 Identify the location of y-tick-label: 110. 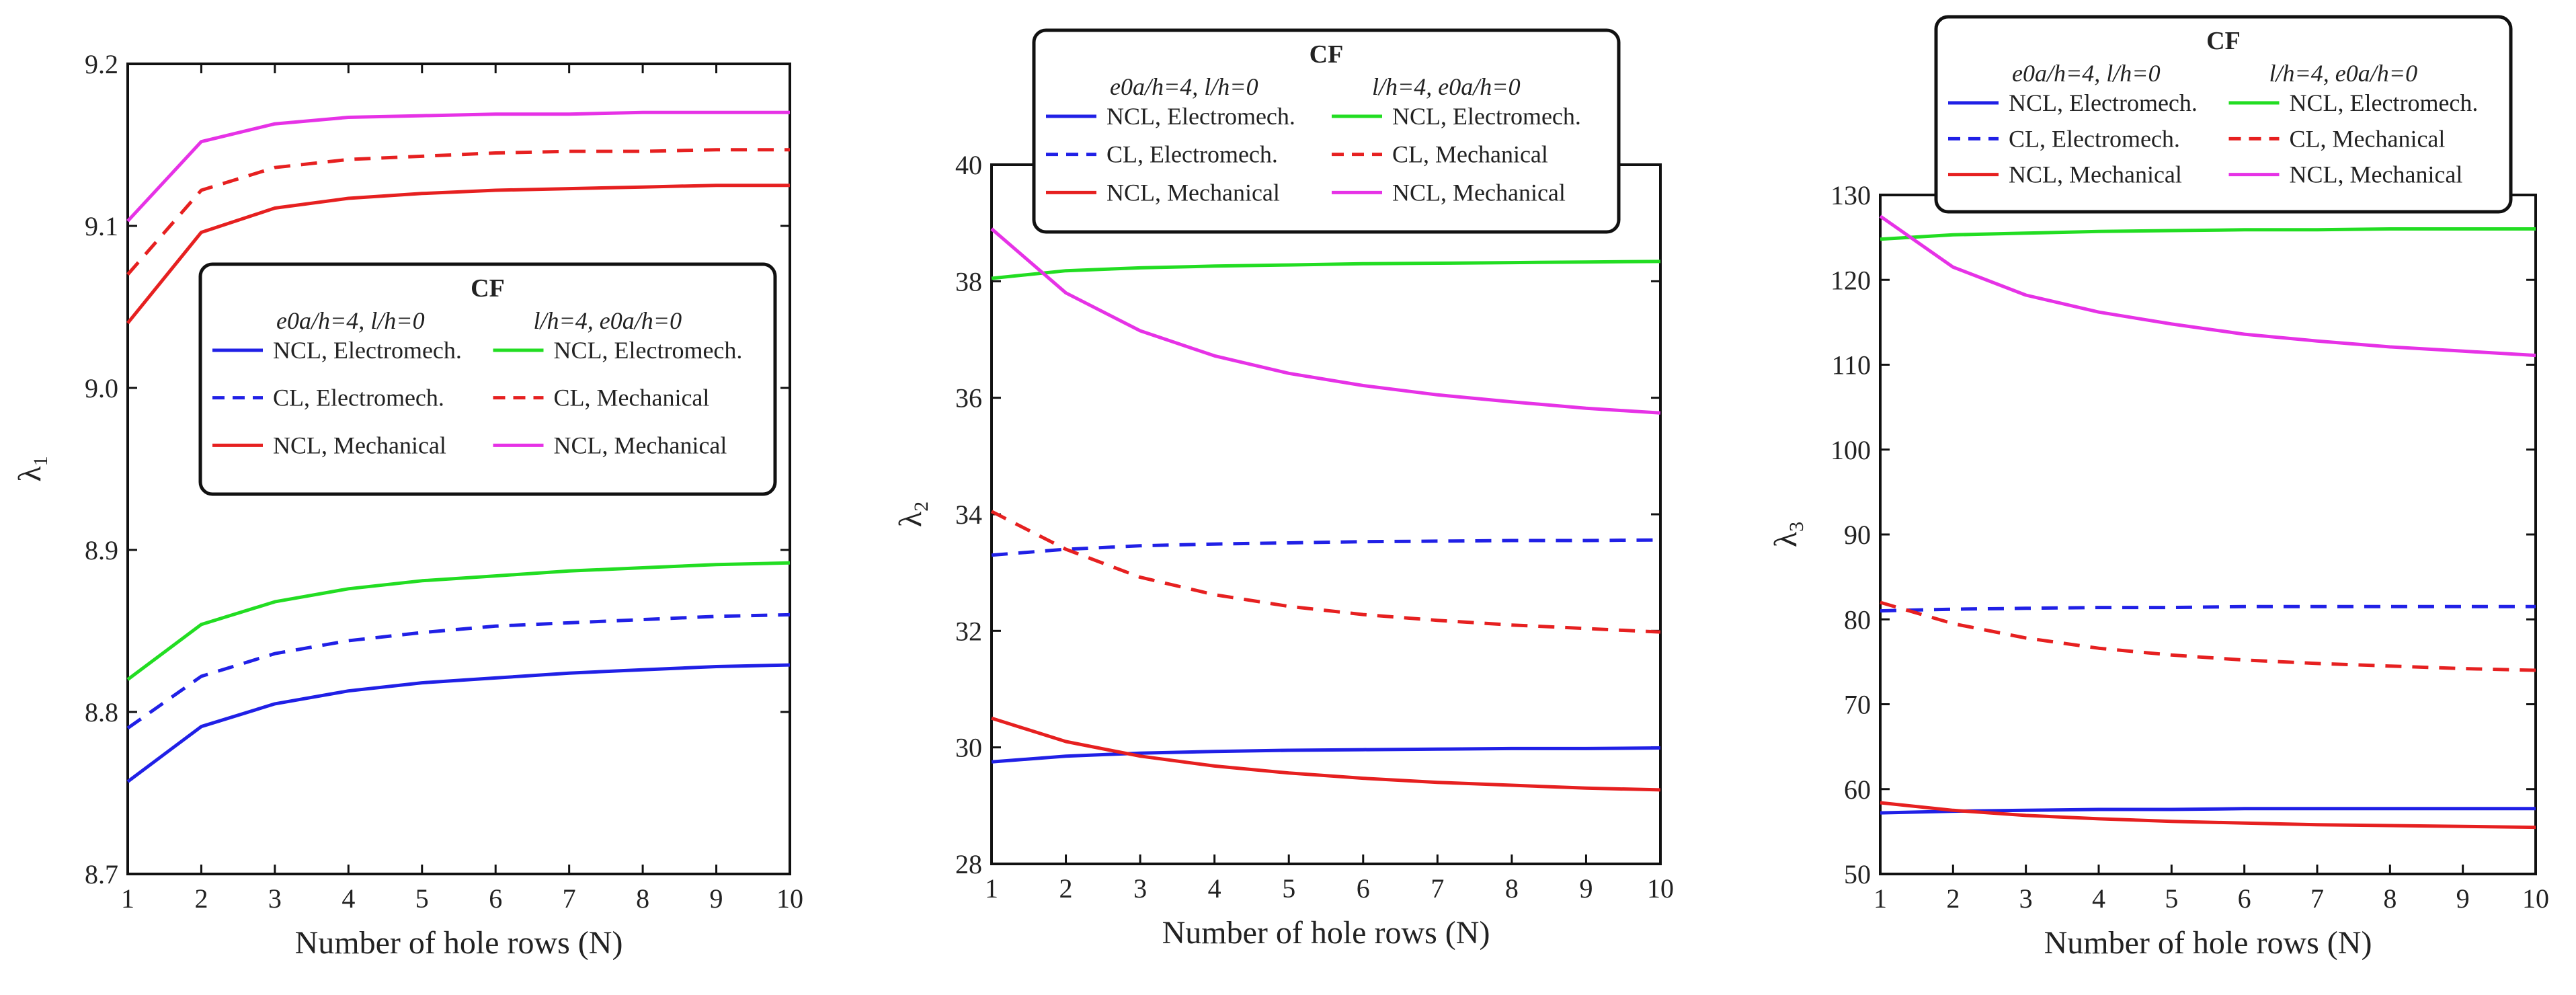
(1851, 365).